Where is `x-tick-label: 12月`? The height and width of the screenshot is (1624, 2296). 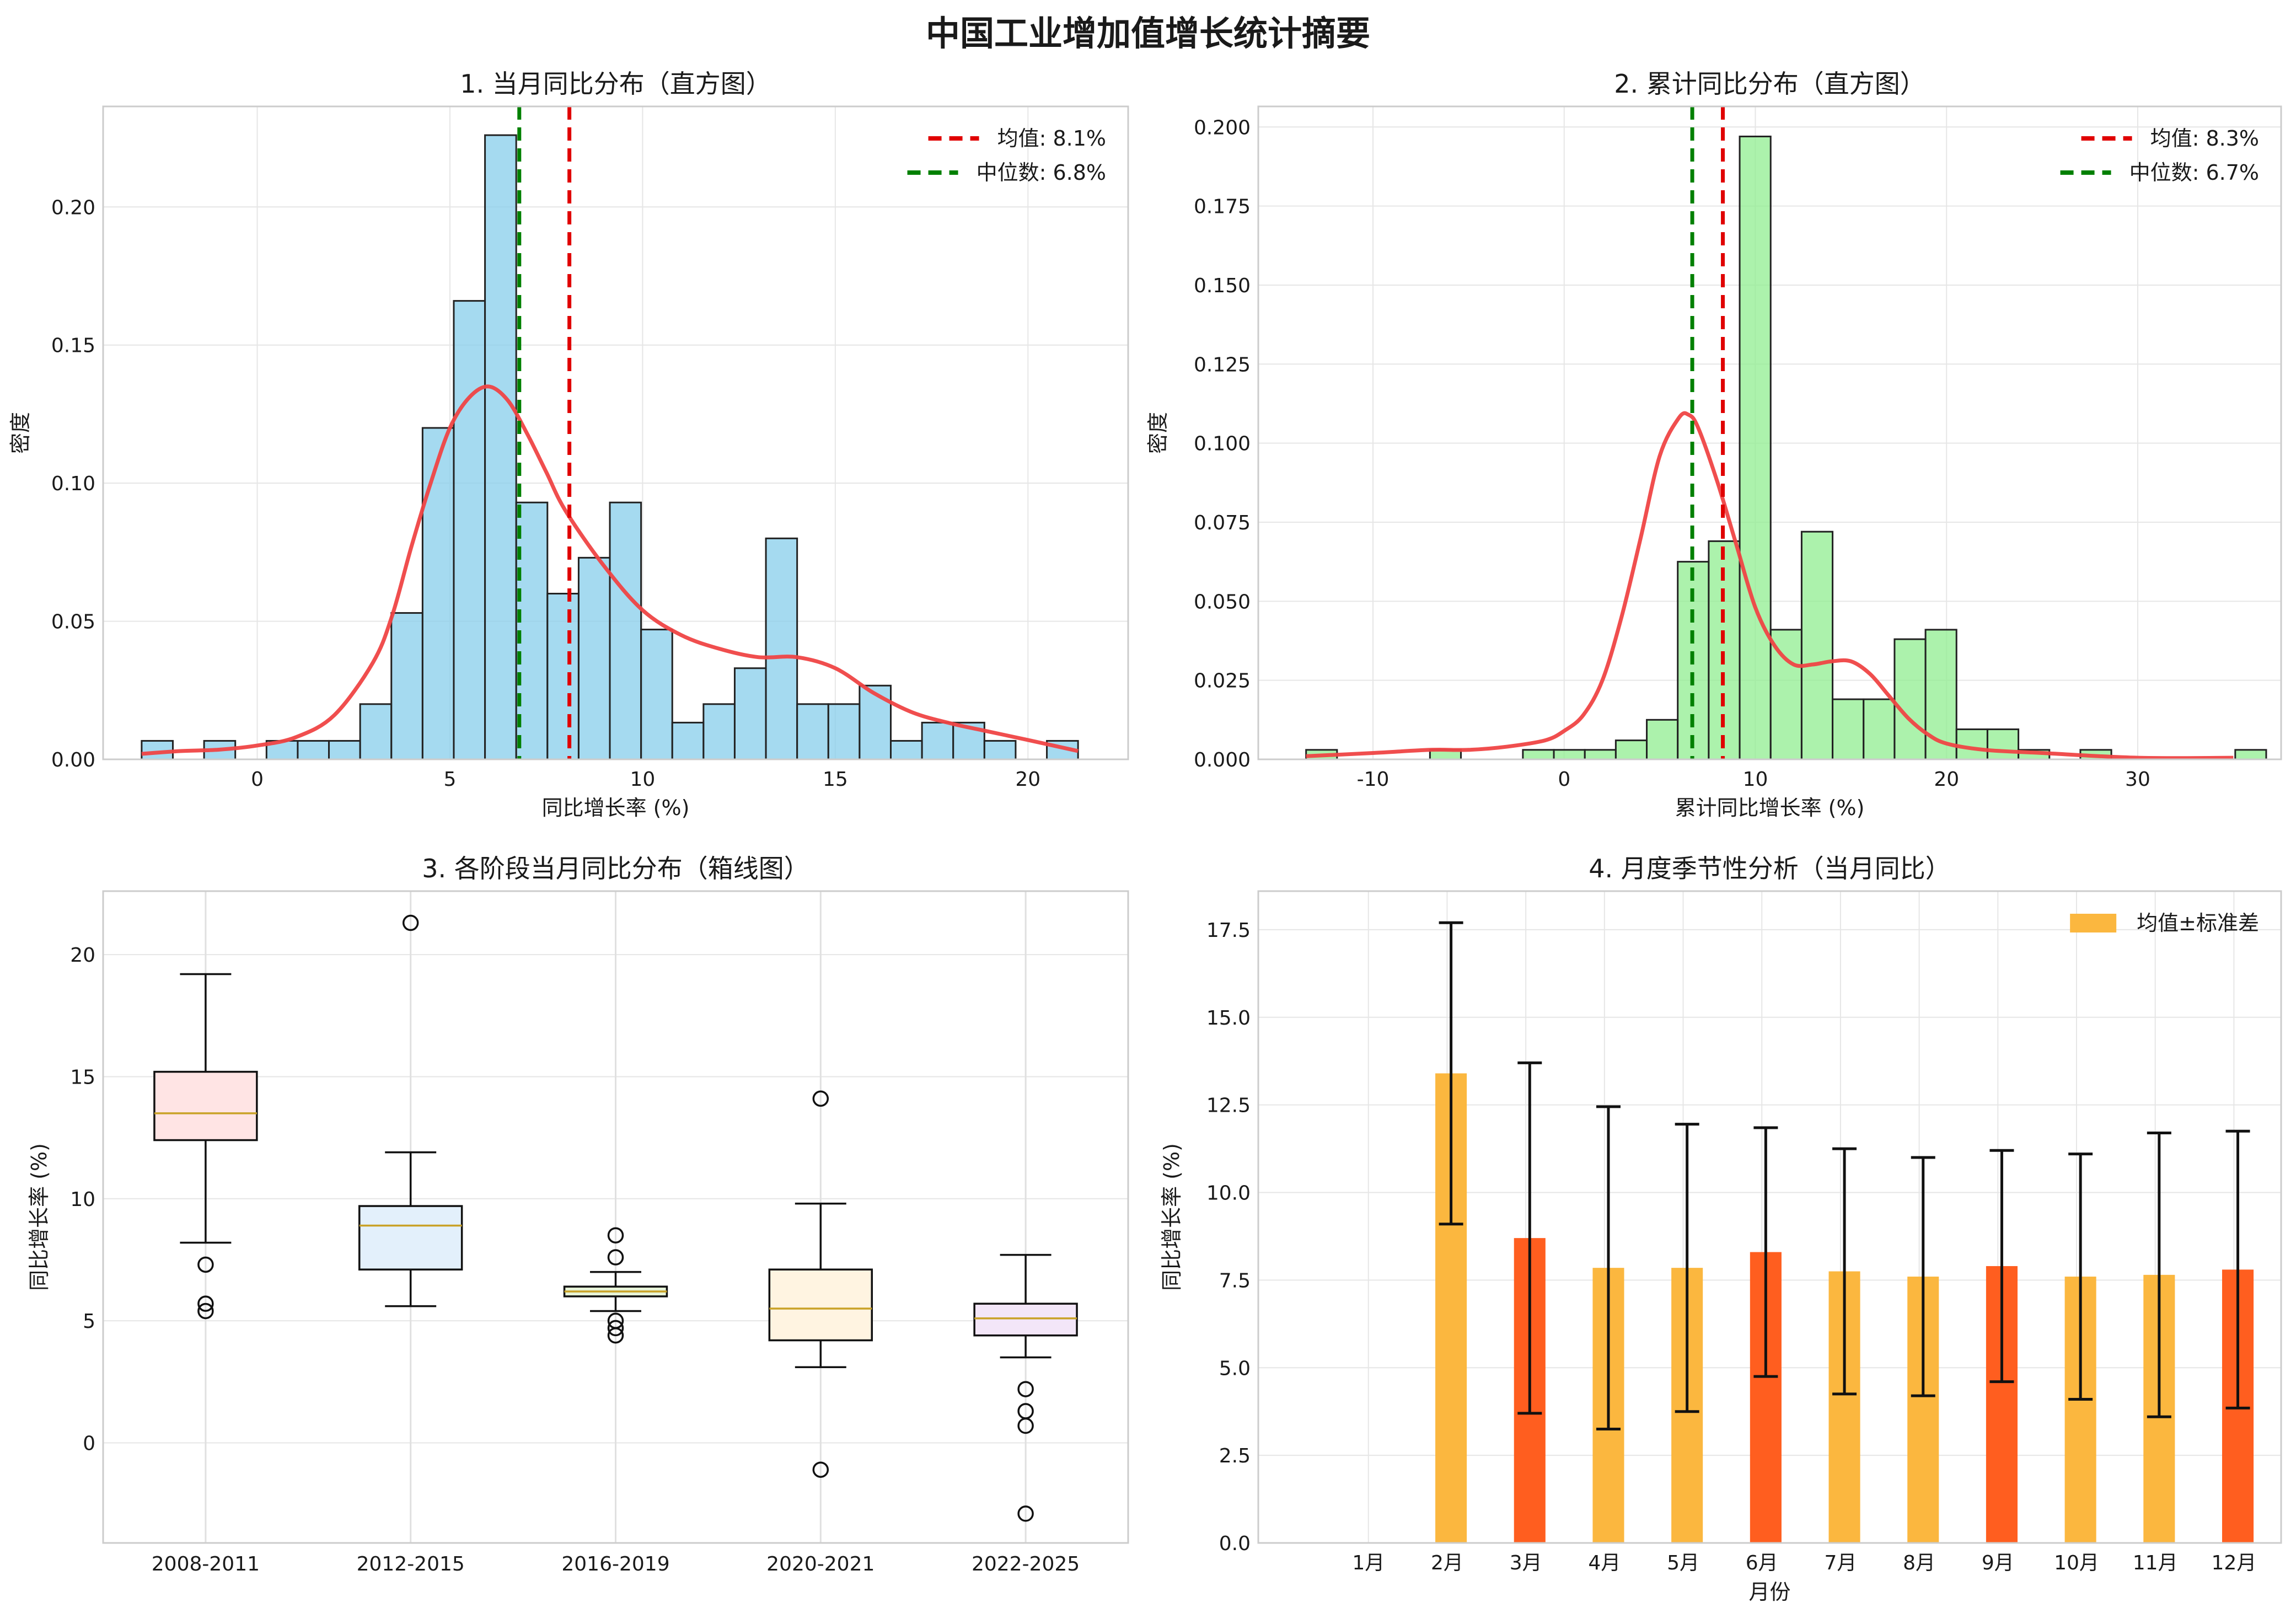
x-tick-label: 12月 is located at coordinates (2233, 1563).